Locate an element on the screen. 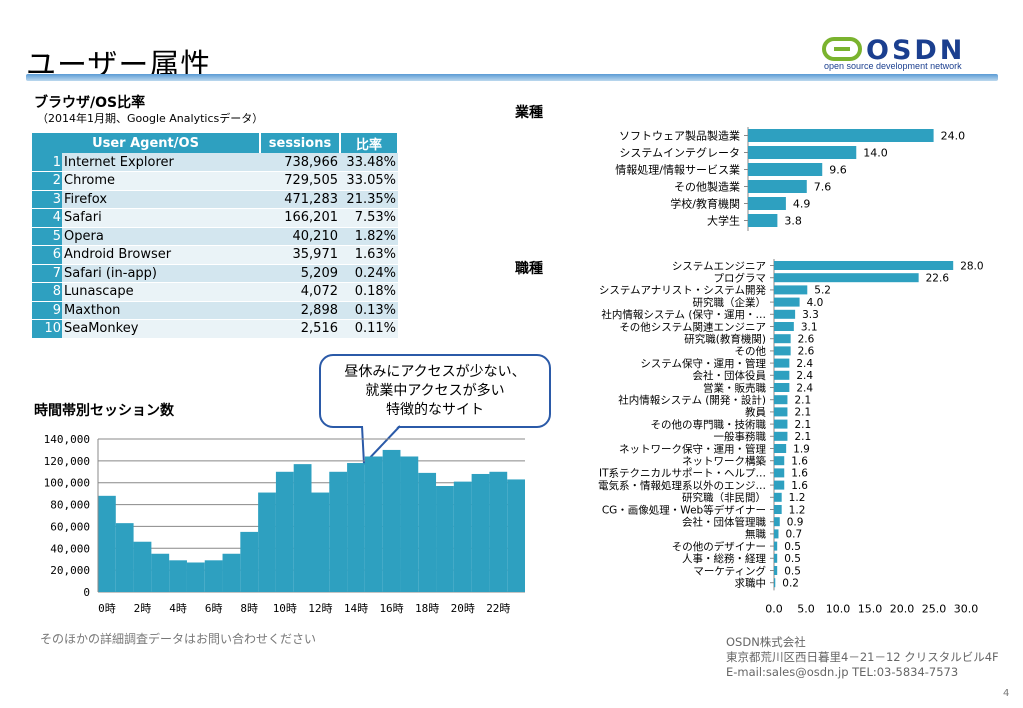 The width and height of the screenshot is (1023, 708). row-ratio: 7.53% is located at coordinates (369, 218).